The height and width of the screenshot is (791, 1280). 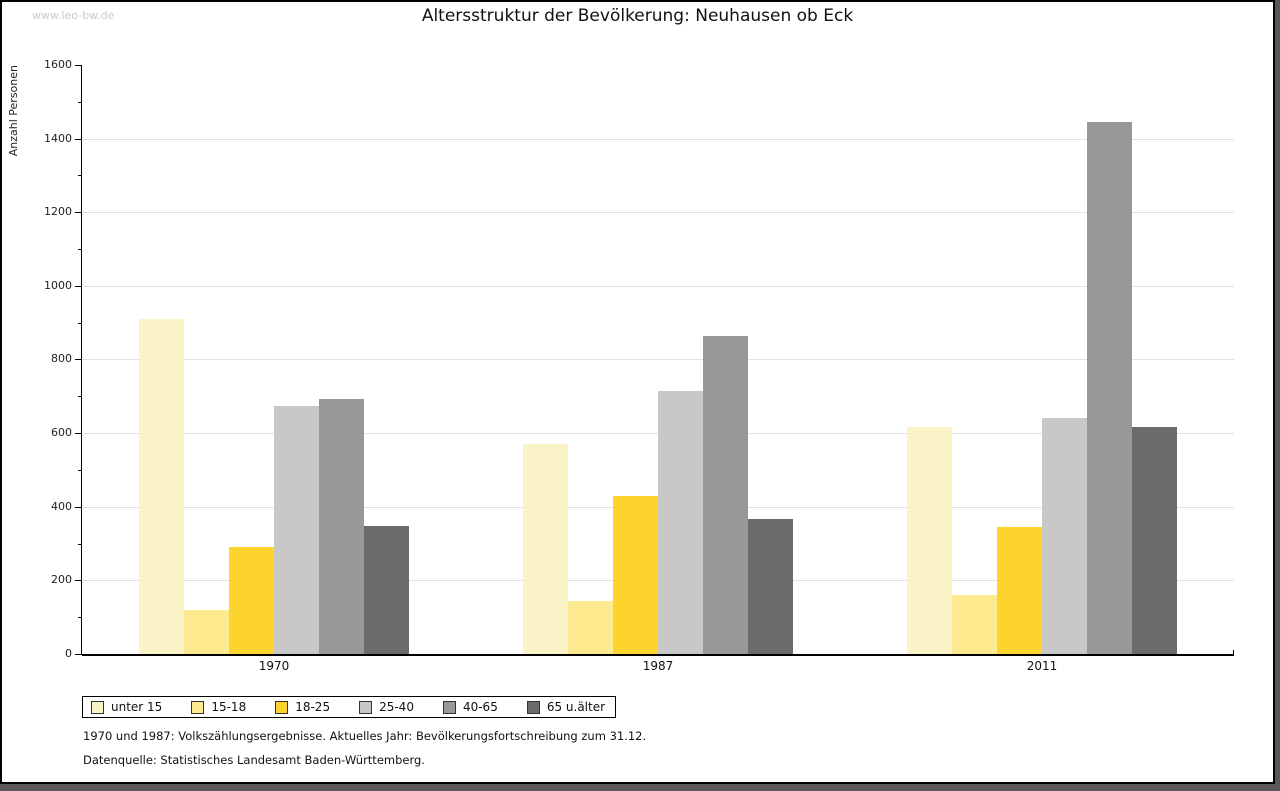 What do you see at coordinates (658, 666) in the screenshot?
I see `x-category-label: 1987` at bounding box center [658, 666].